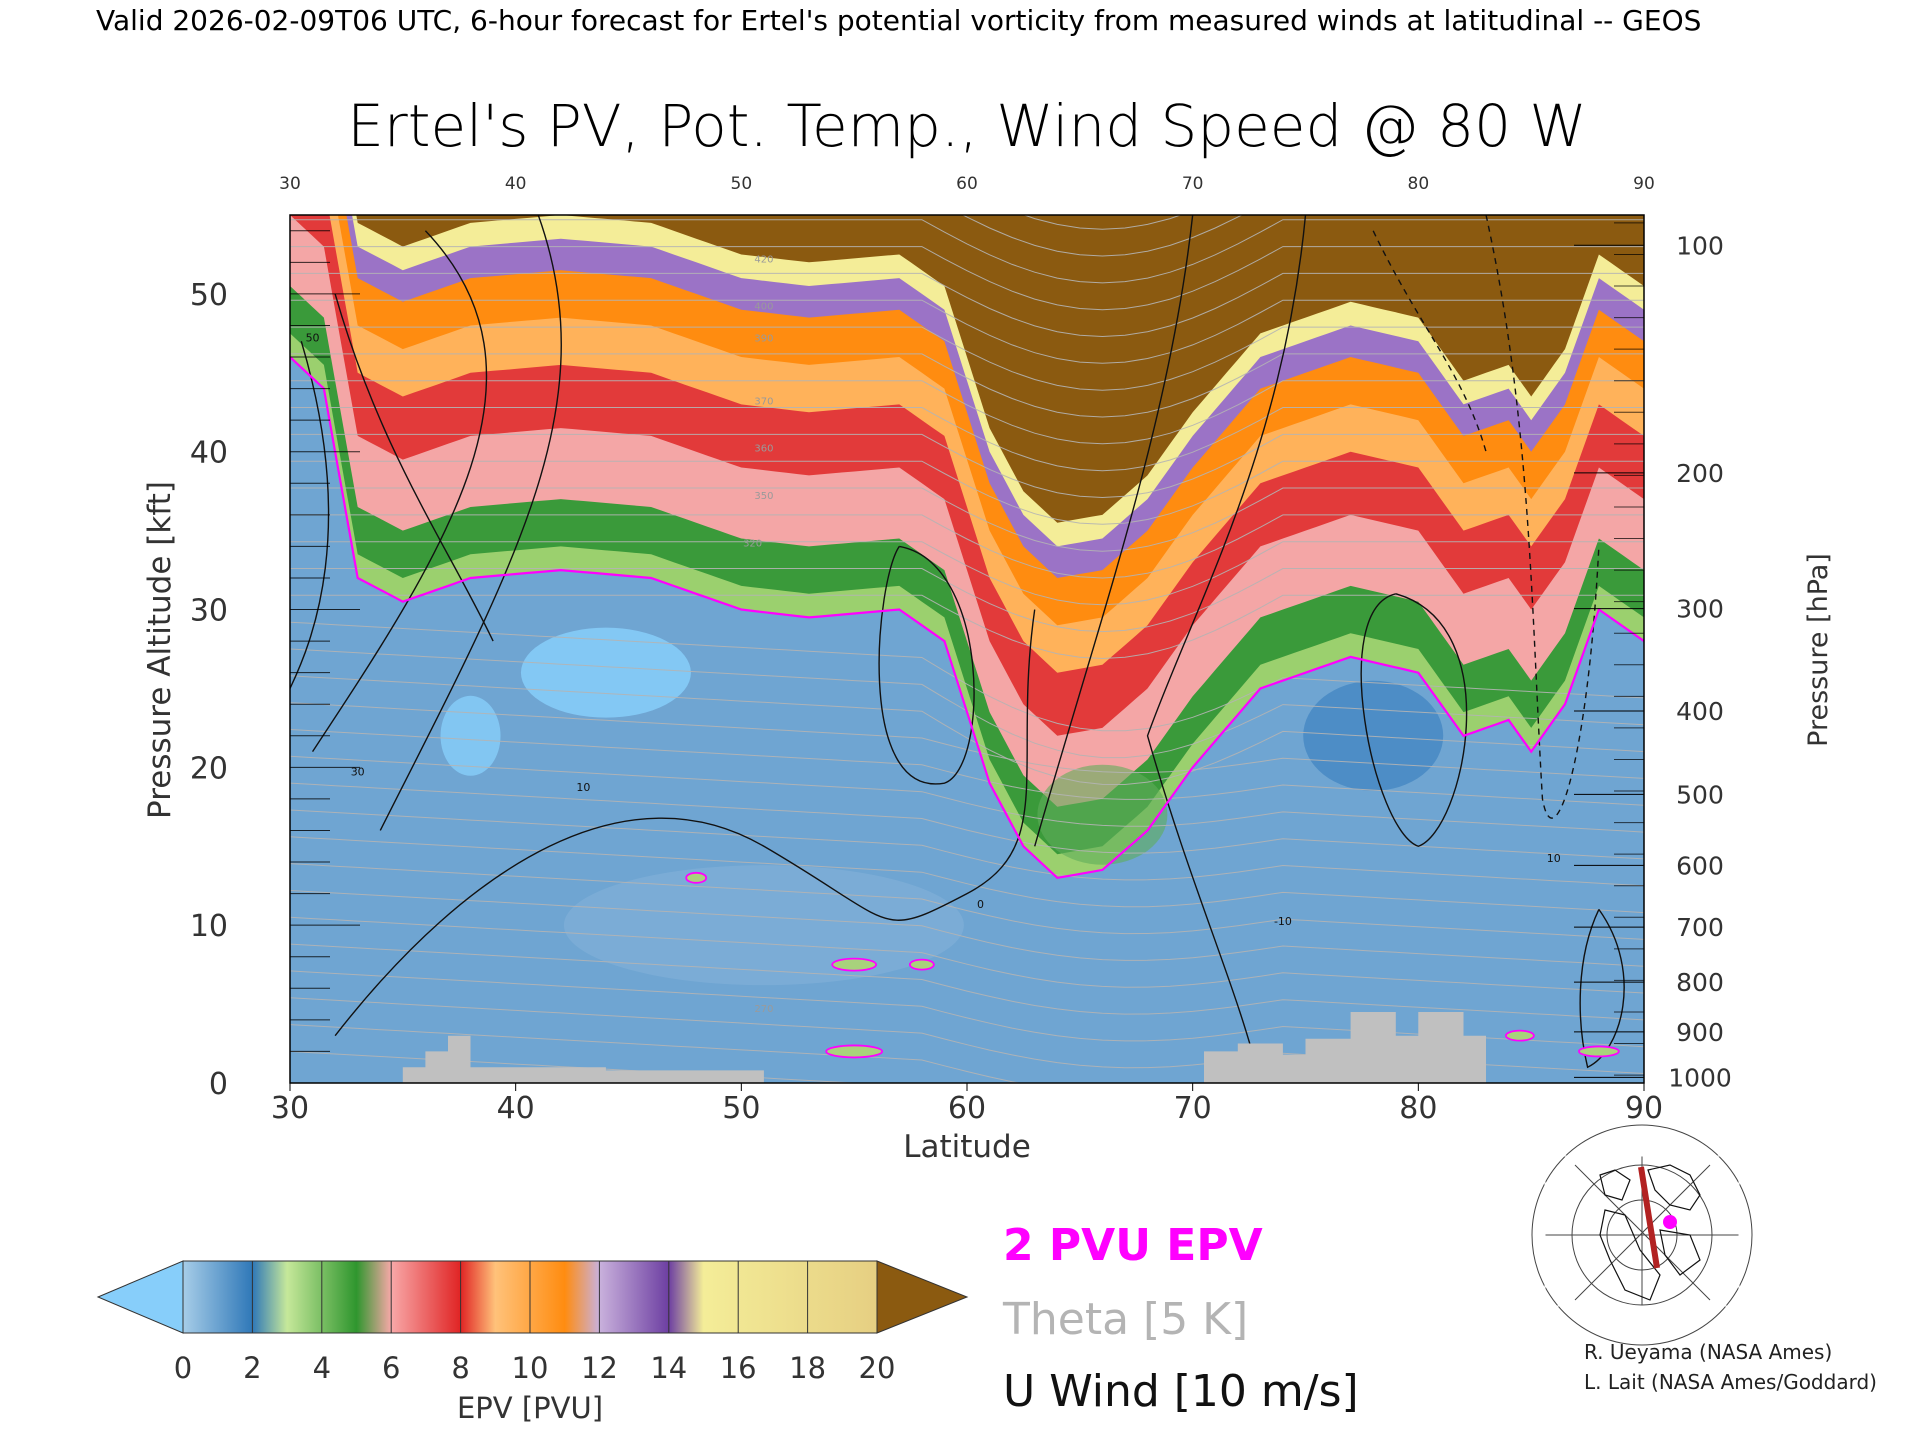  I want to click on colorbar-ticks: 0 2 4 6 8 10 12 14 16 18 20, so click(535, 1323).